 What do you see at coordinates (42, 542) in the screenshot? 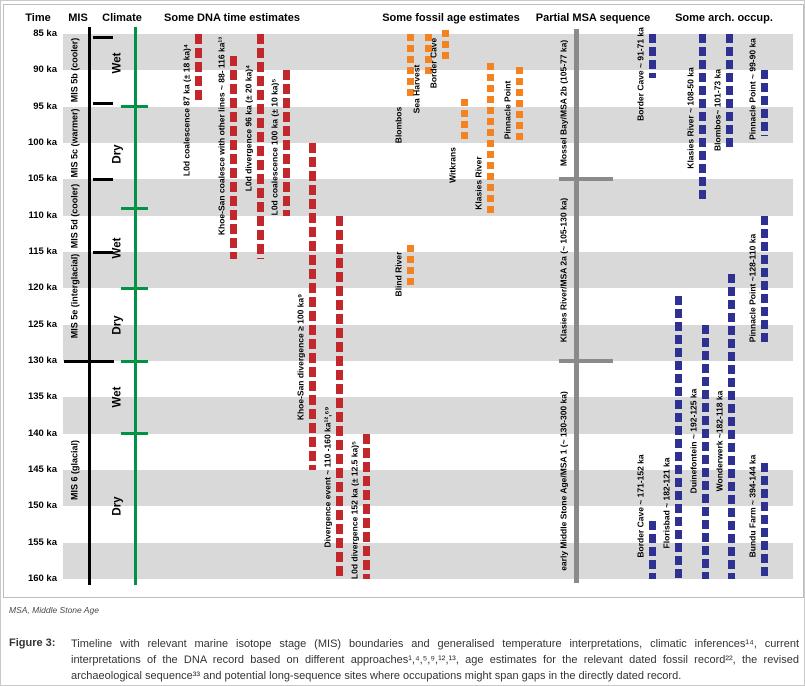
I see `time-tick-label: 155 ka` at bounding box center [42, 542].